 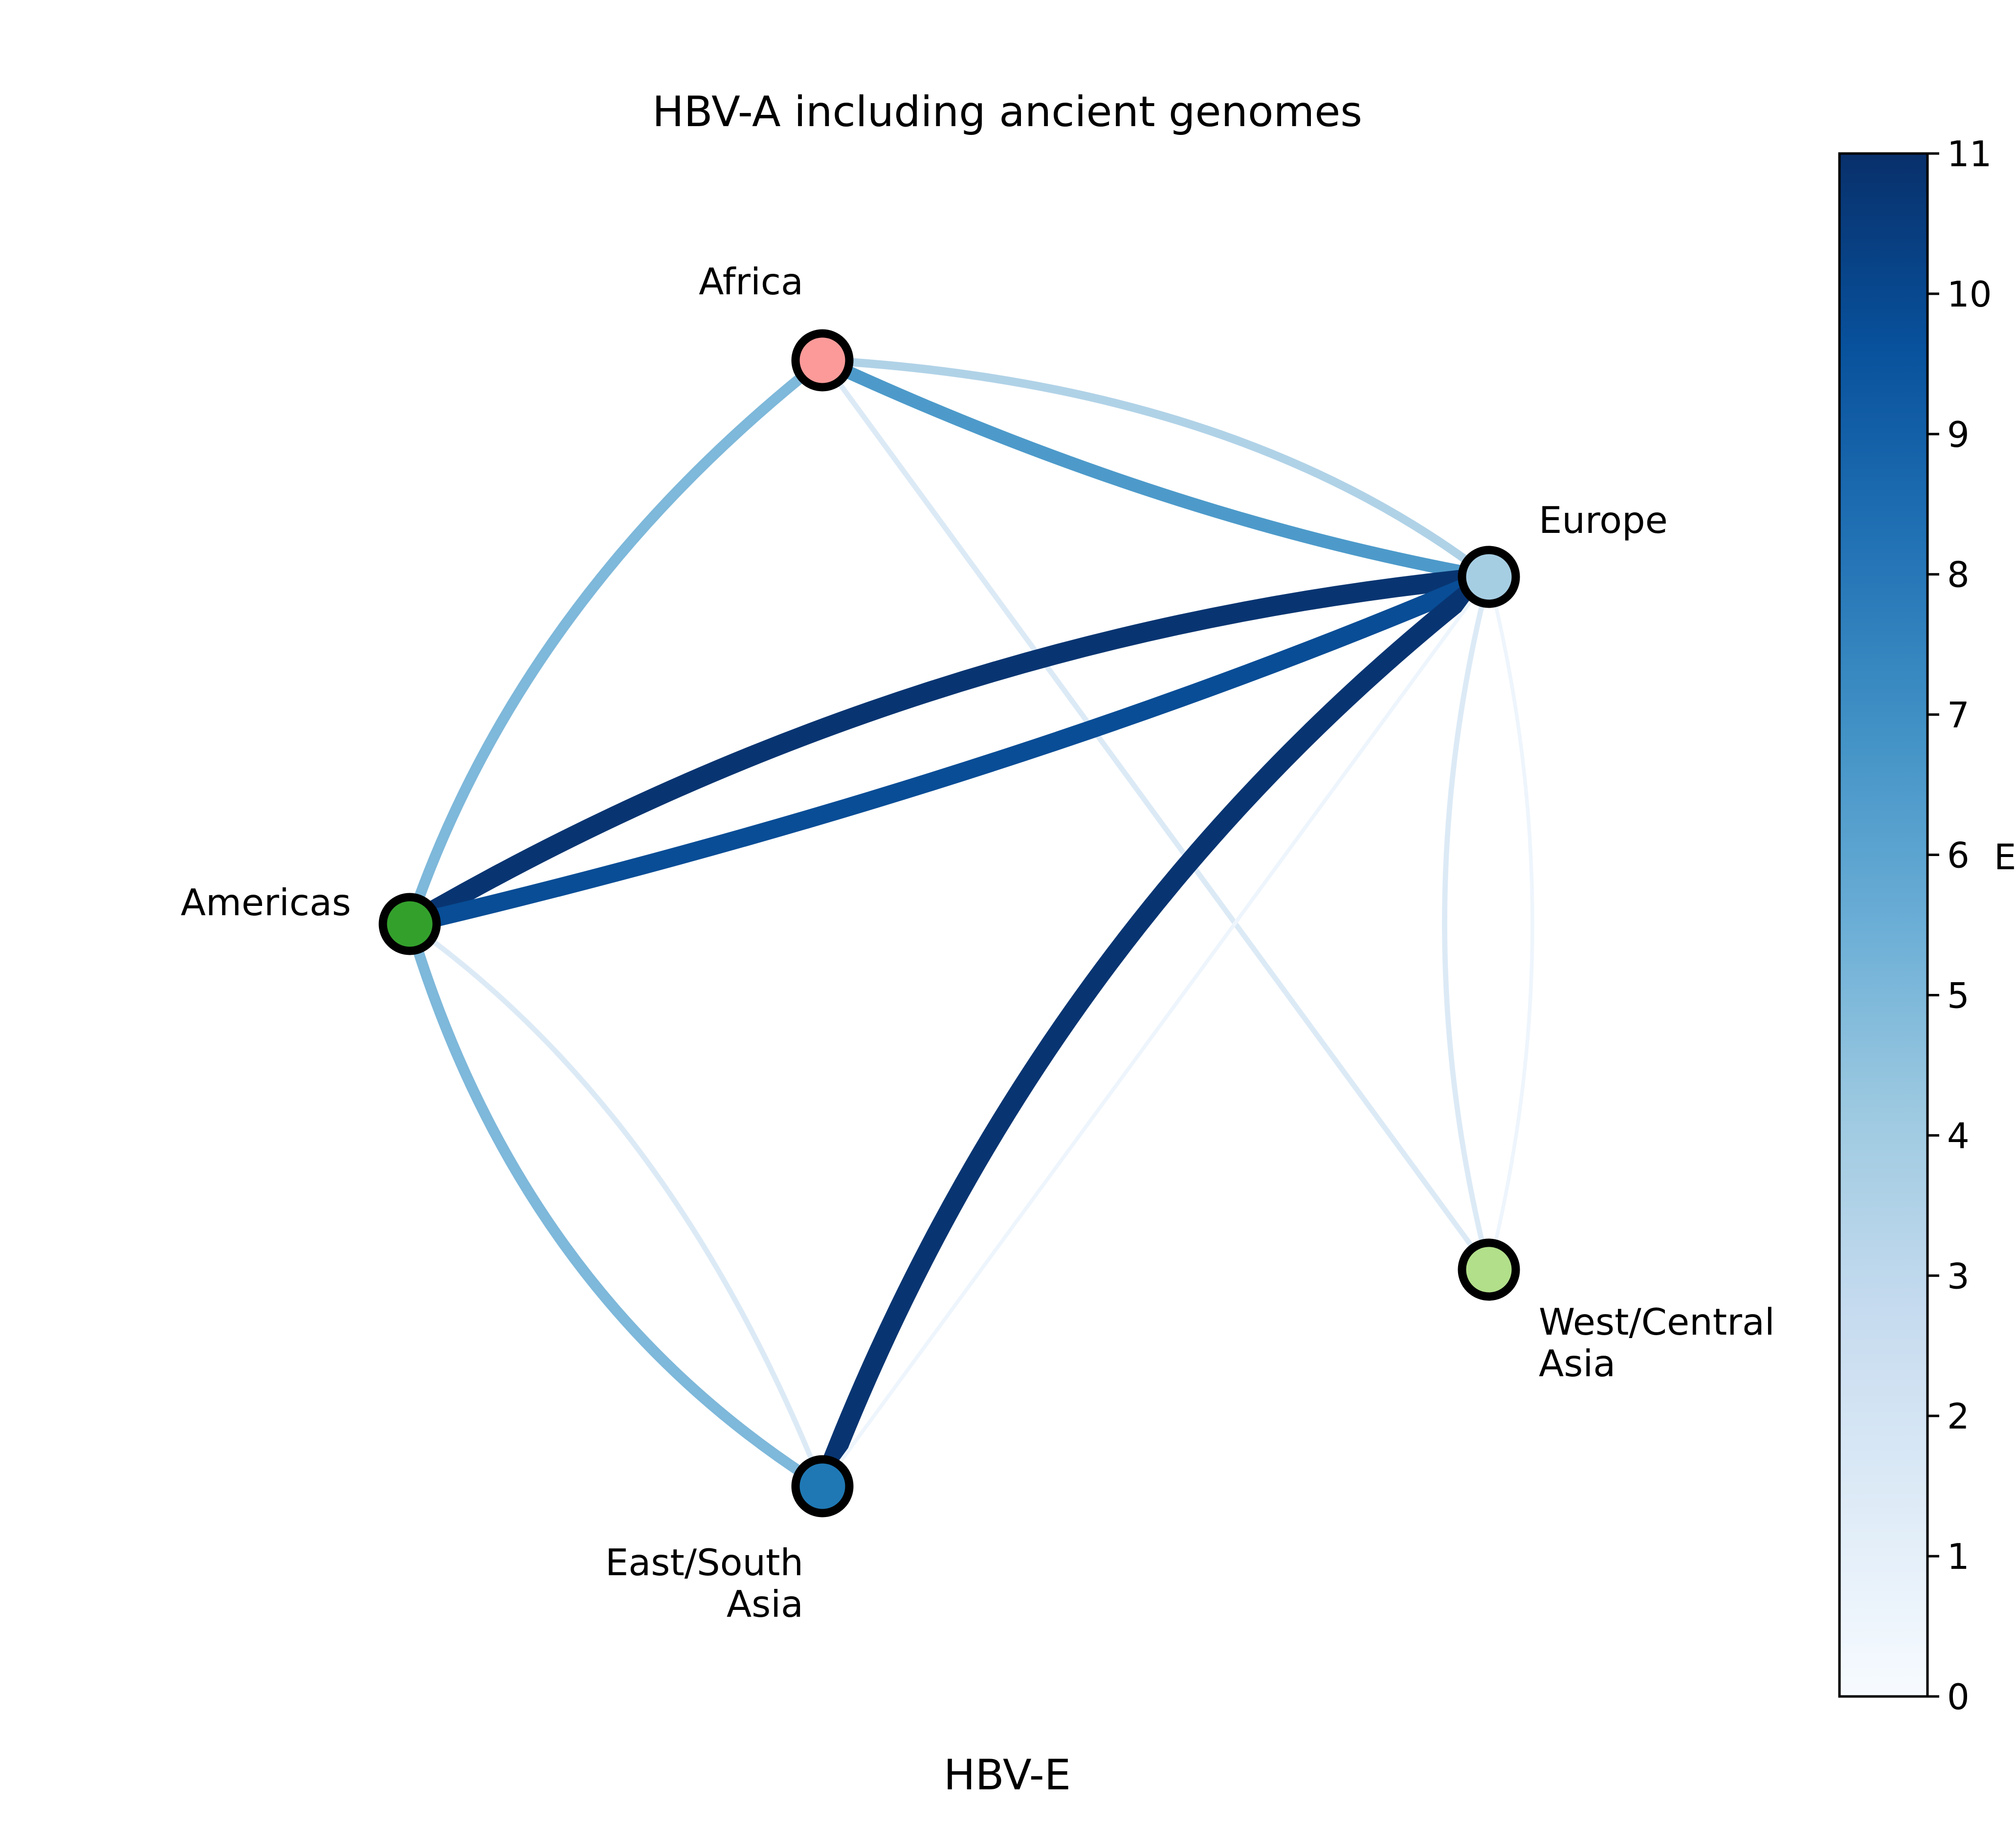 I want to click on edge-africa-americas-outer, so click(x=615, y=641).